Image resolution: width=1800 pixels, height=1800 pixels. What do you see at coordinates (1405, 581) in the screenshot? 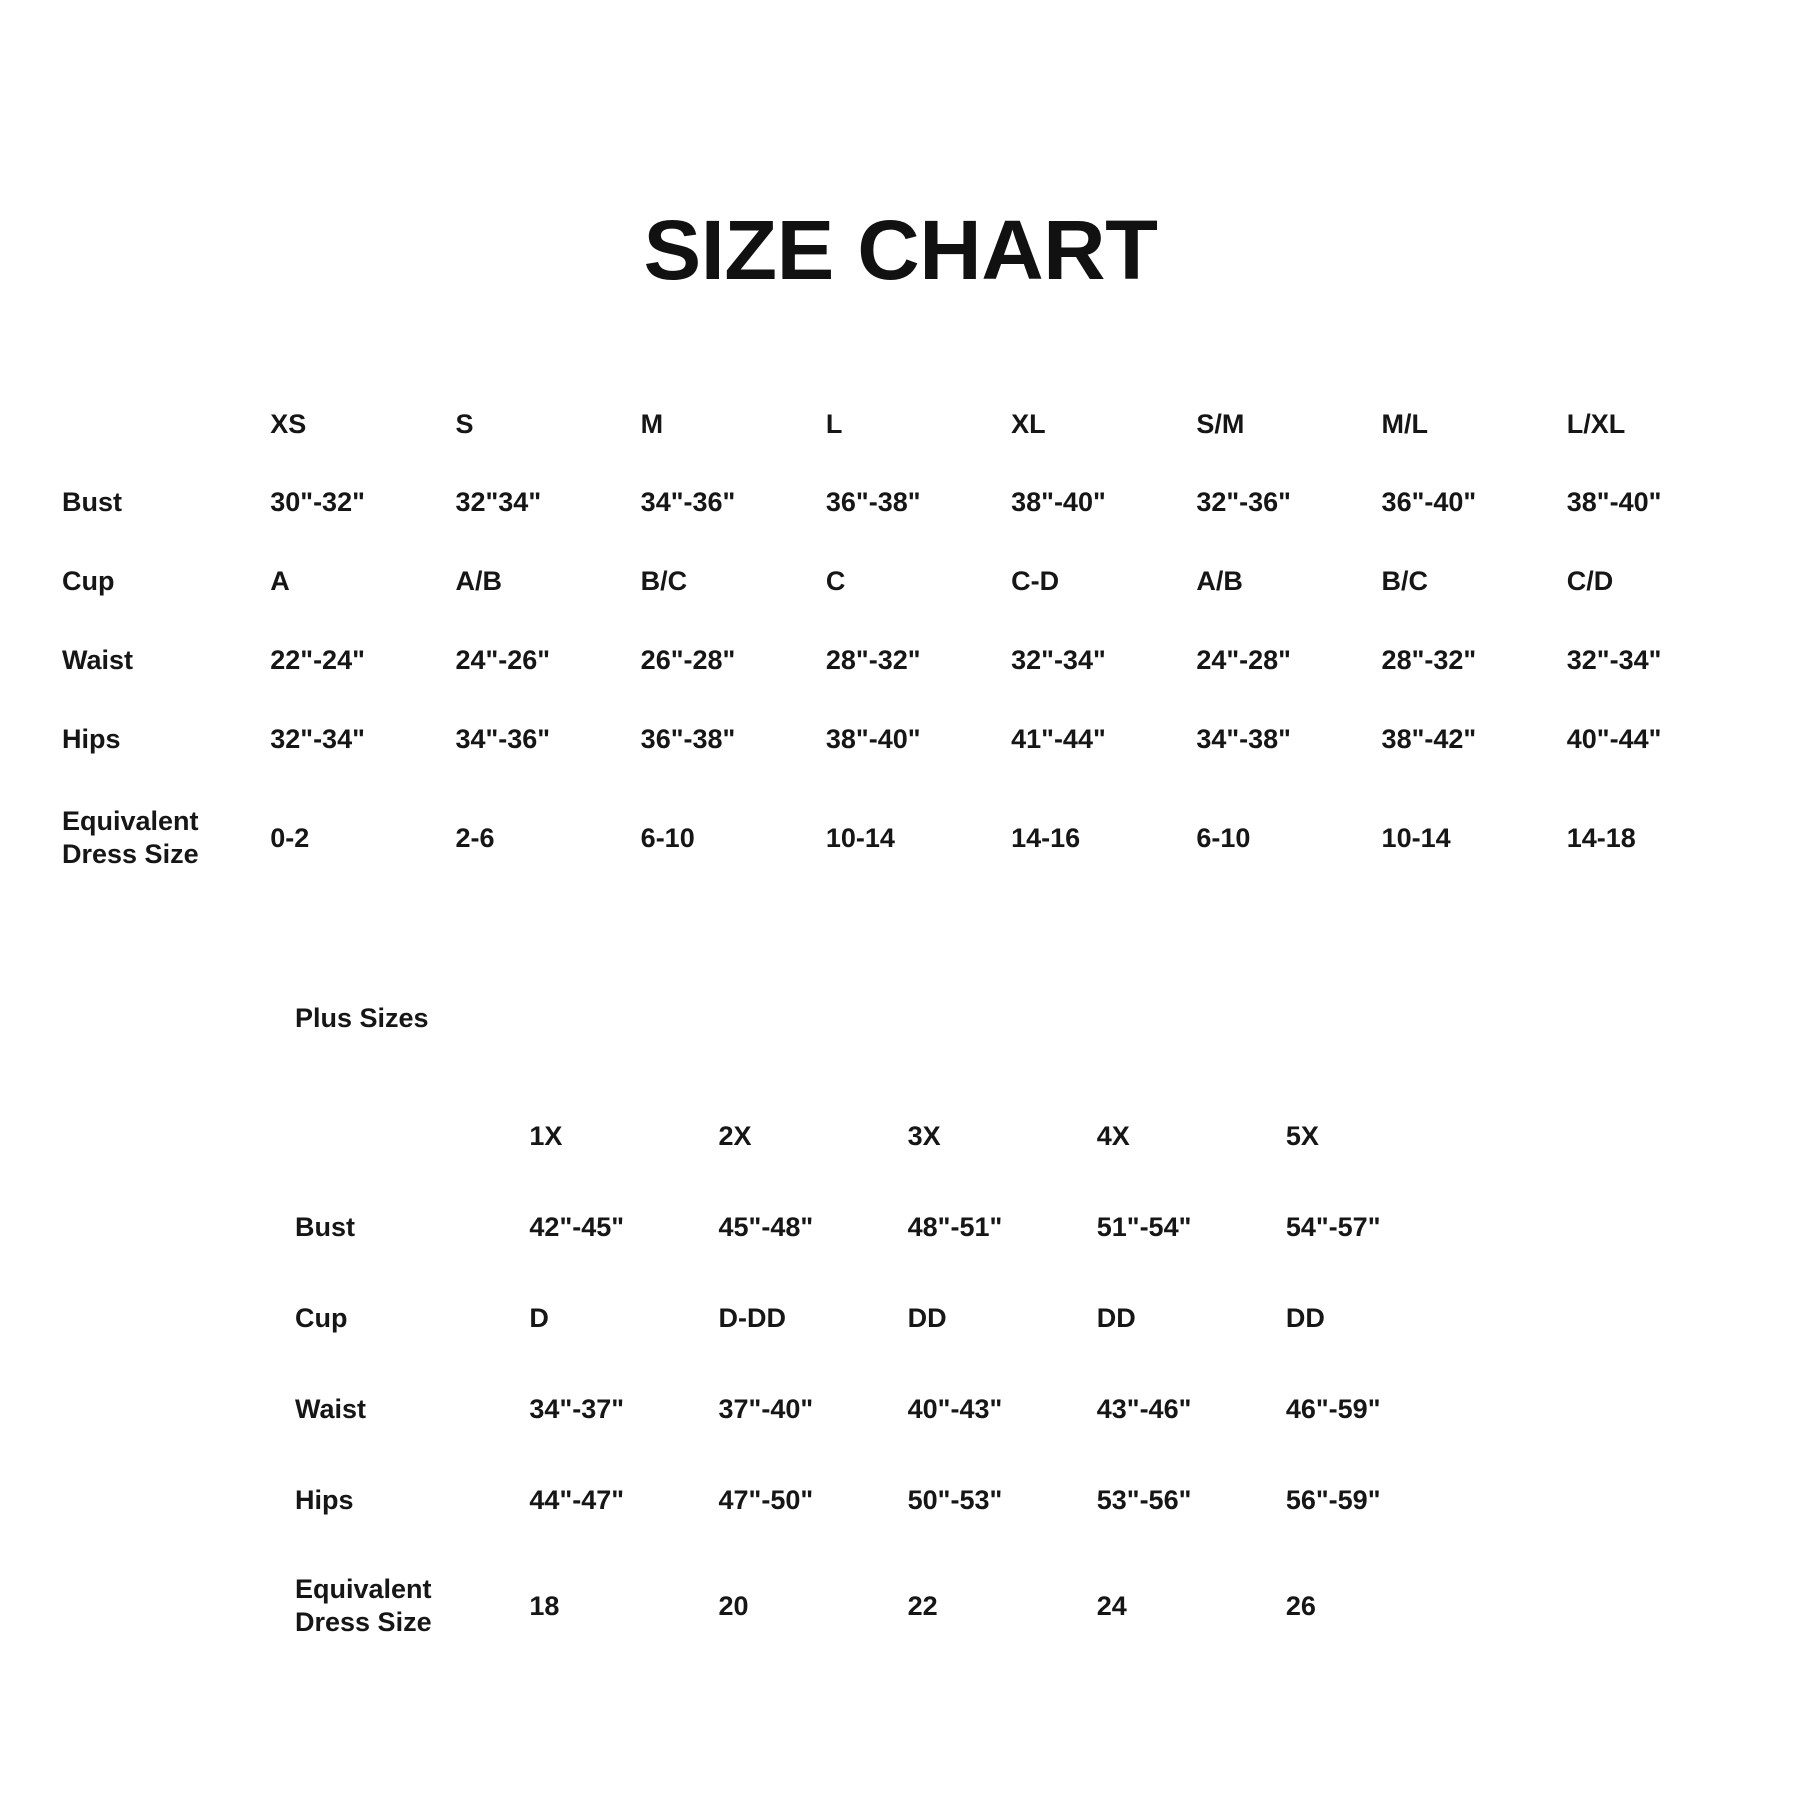
I see `standard-cell-cup-ml: B/C` at bounding box center [1405, 581].